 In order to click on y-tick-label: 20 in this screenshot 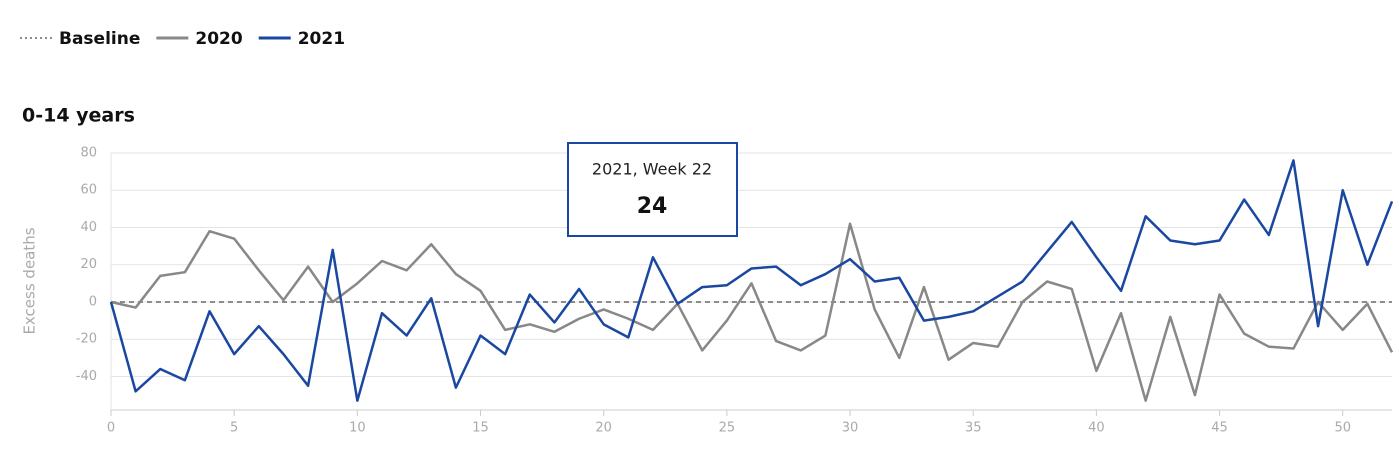, I will do `click(88, 264)`.